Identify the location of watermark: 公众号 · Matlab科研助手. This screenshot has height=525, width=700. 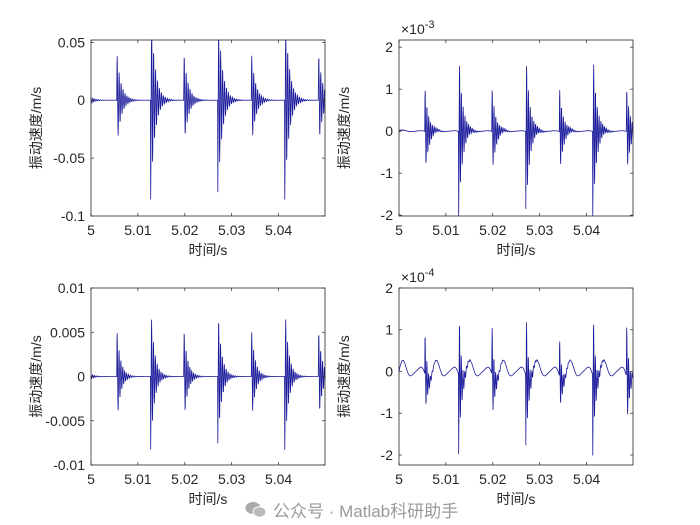
(351, 509).